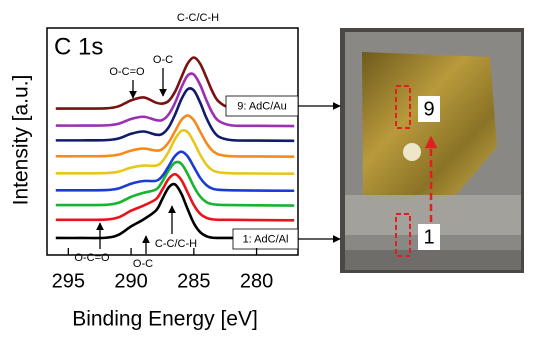 The height and width of the screenshot is (338, 533). What do you see at coordinates (68, 281) in the screenshot?
I see `x-tick-label: 295` at bounding box center [68, 281].